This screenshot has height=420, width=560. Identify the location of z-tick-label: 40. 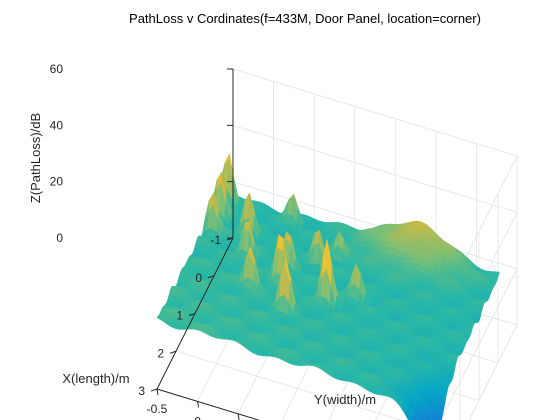
(57, 125).